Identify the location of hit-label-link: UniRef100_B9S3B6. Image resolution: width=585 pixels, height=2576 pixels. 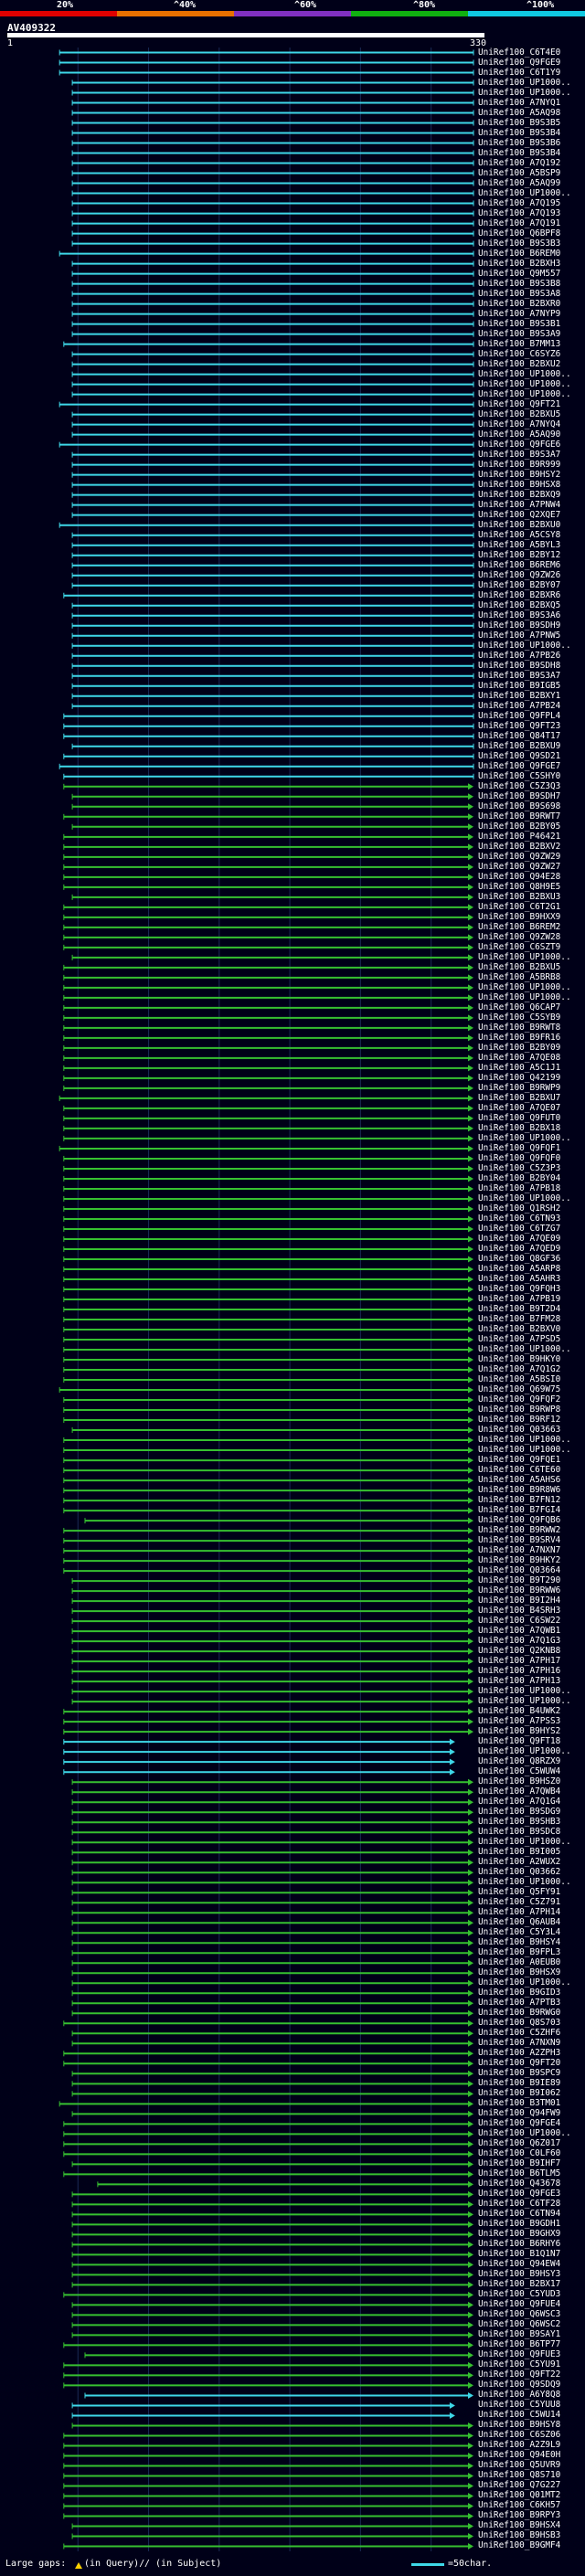
(519, 142).